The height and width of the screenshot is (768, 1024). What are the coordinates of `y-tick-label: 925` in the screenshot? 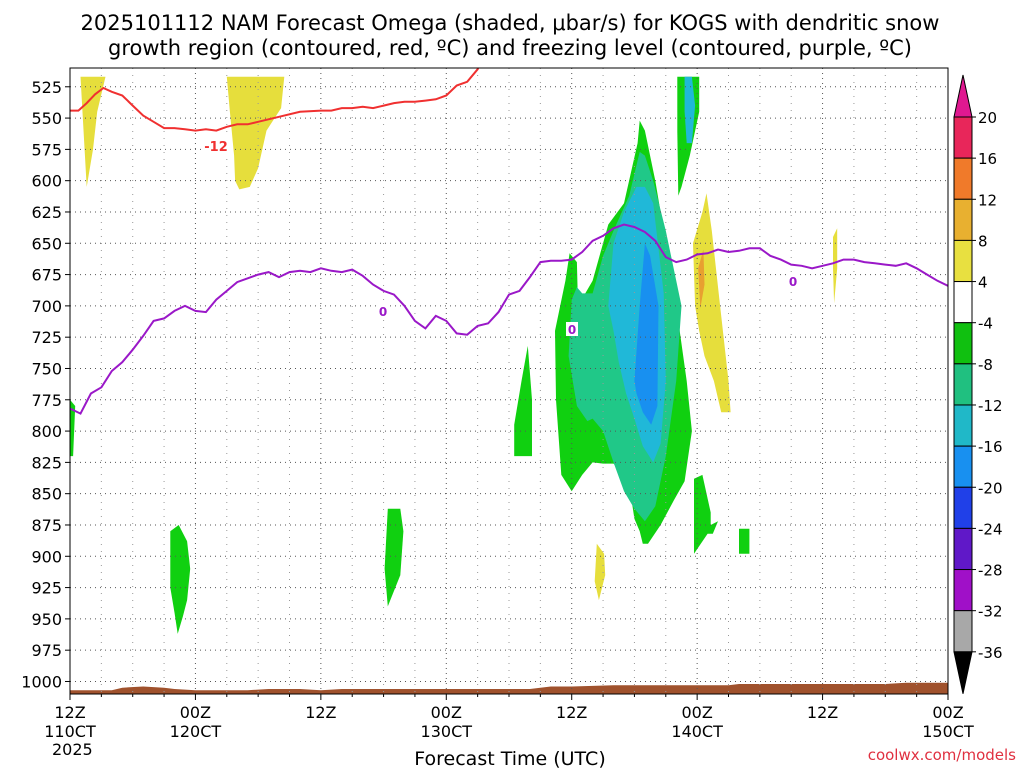 It's located at (46, 588).